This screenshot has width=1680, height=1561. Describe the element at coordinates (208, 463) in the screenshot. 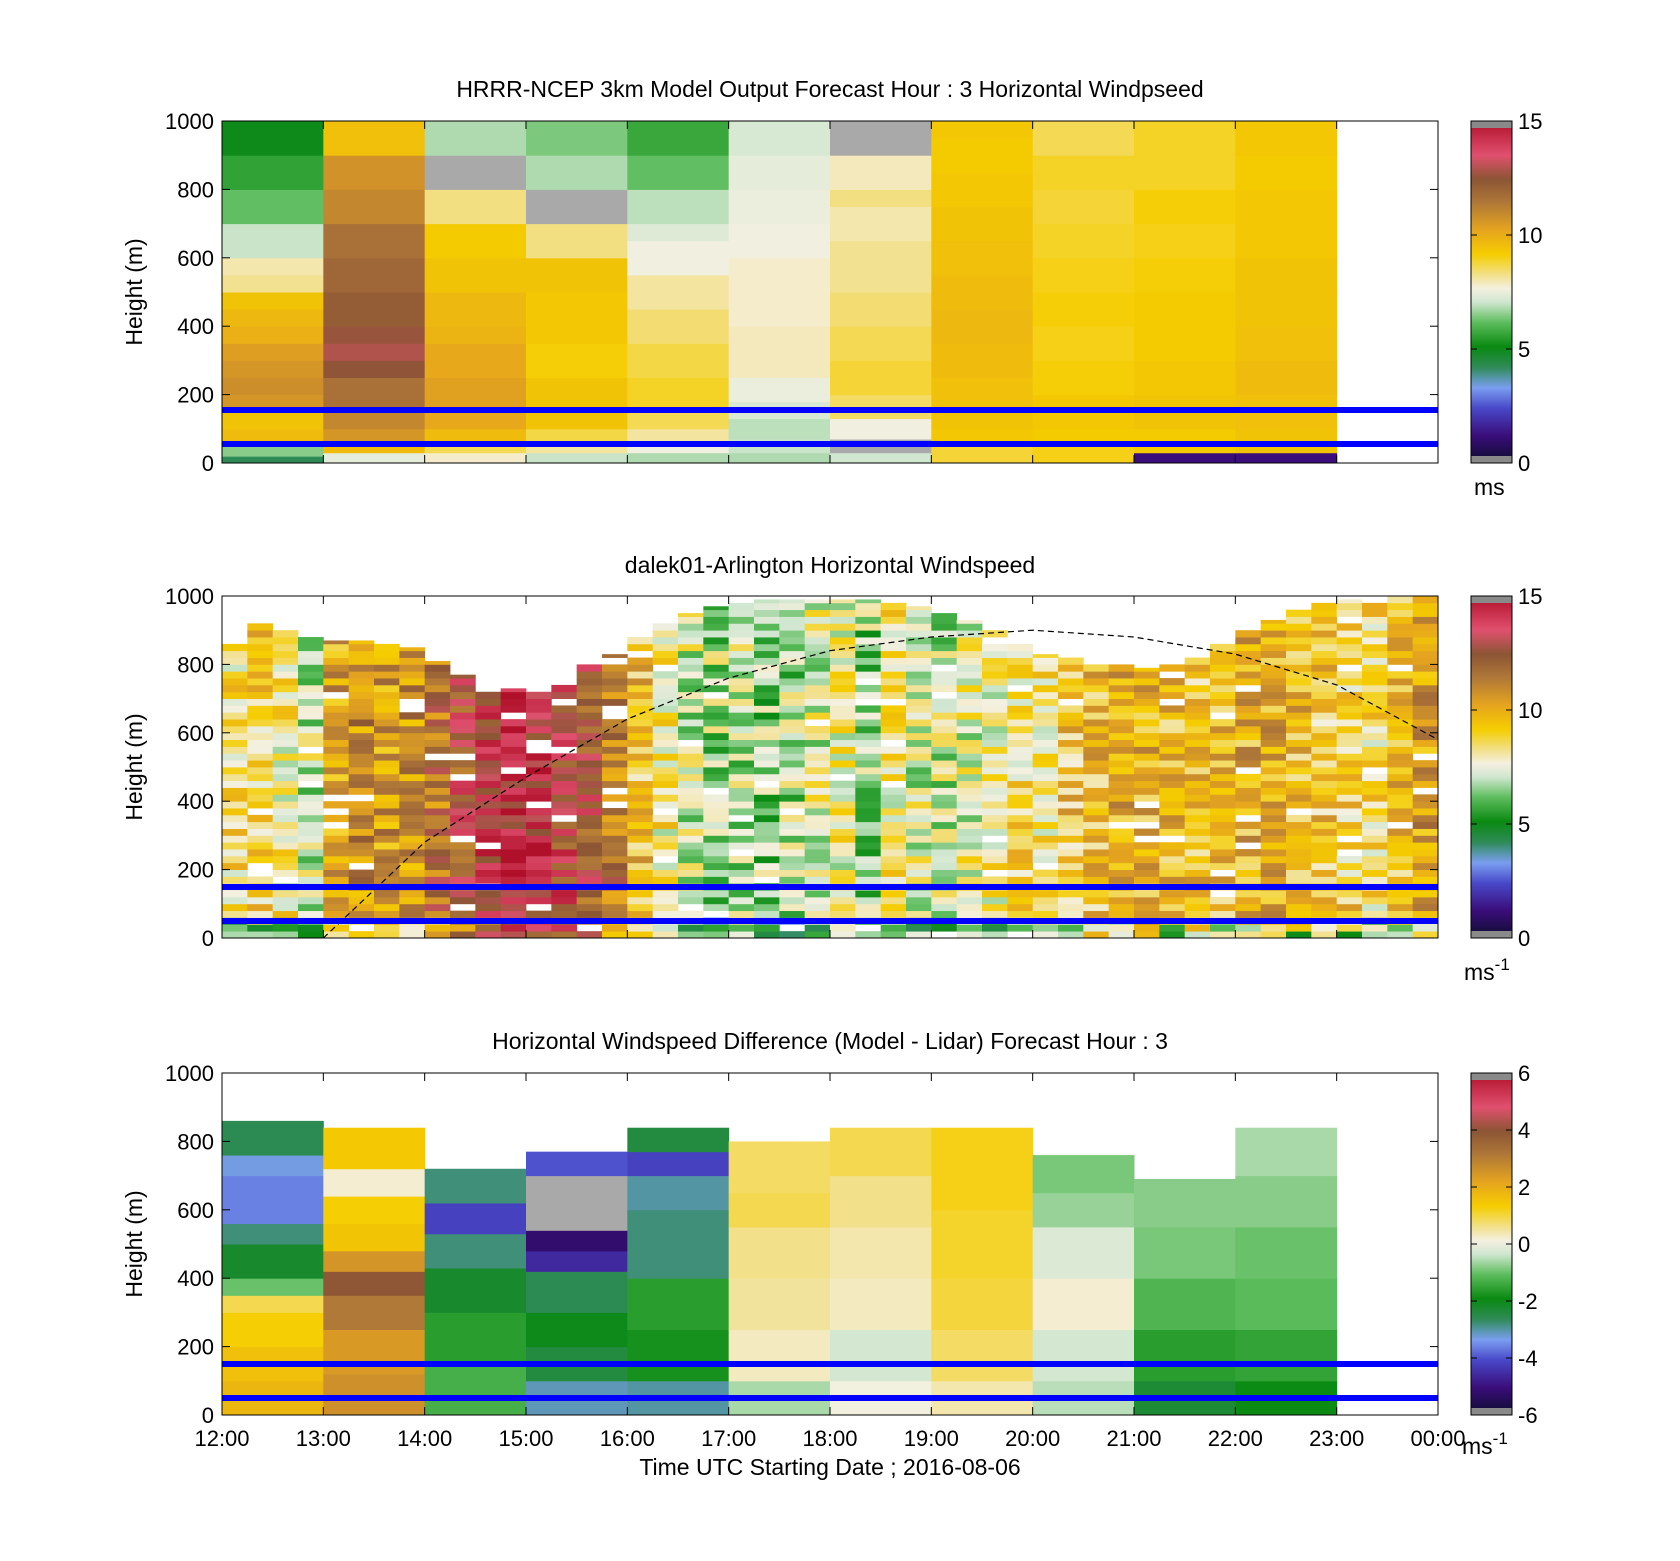

I see `ytick-label: 0` at that location.